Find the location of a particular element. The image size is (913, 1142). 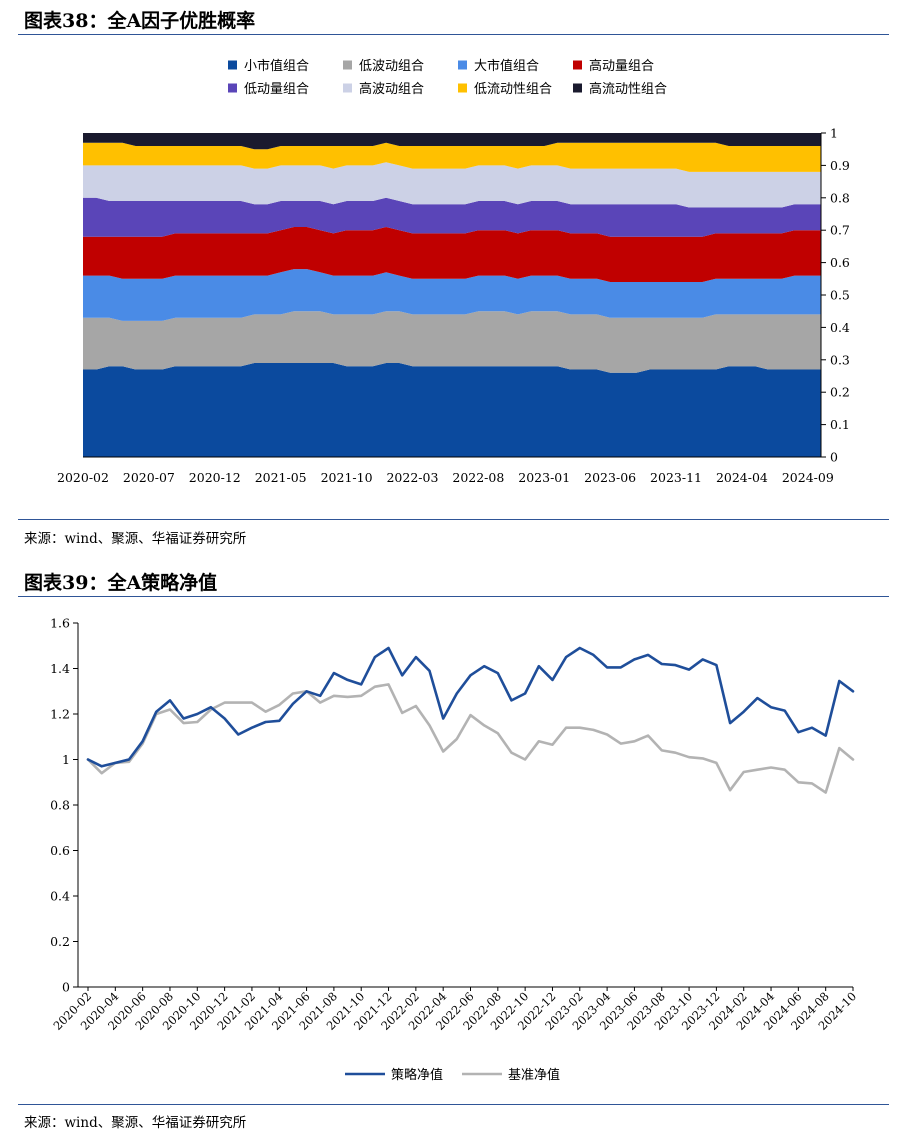

x-tick-label-2: 2020-12 is located at coordinates (215, 477).